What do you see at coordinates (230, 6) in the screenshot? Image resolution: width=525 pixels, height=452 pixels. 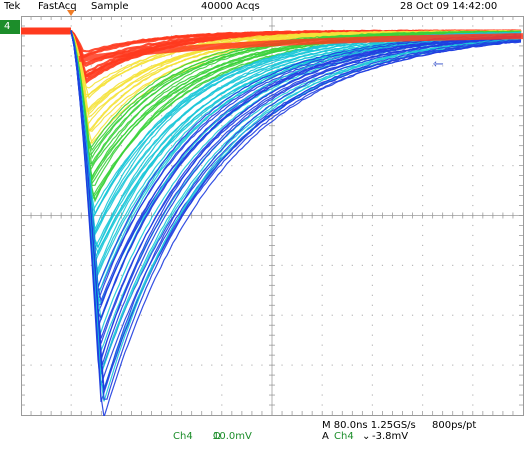 I see `acquisition-count: 40000 Acqs` at bounding box center [230, 6].